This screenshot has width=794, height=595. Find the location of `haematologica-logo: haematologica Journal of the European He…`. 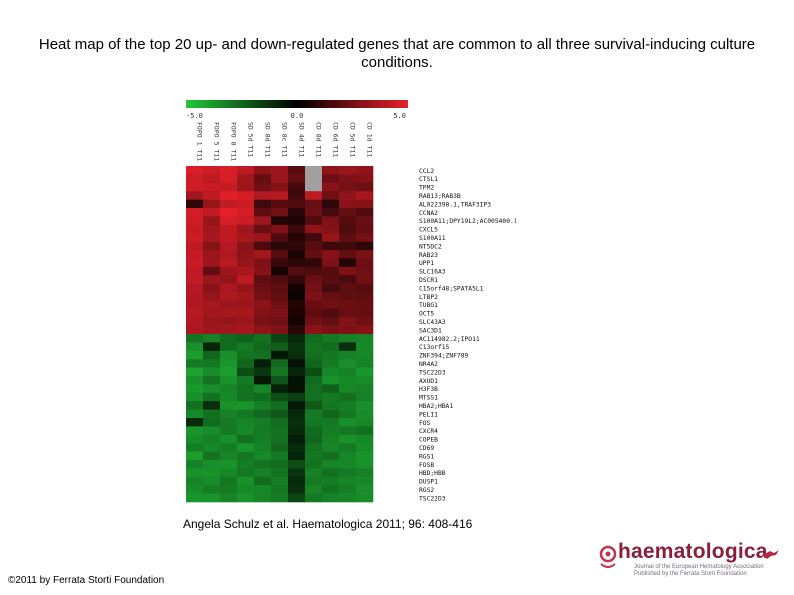

haematologica-logo: haematologica Journal of the European He… is located at coordinates (689, 560).